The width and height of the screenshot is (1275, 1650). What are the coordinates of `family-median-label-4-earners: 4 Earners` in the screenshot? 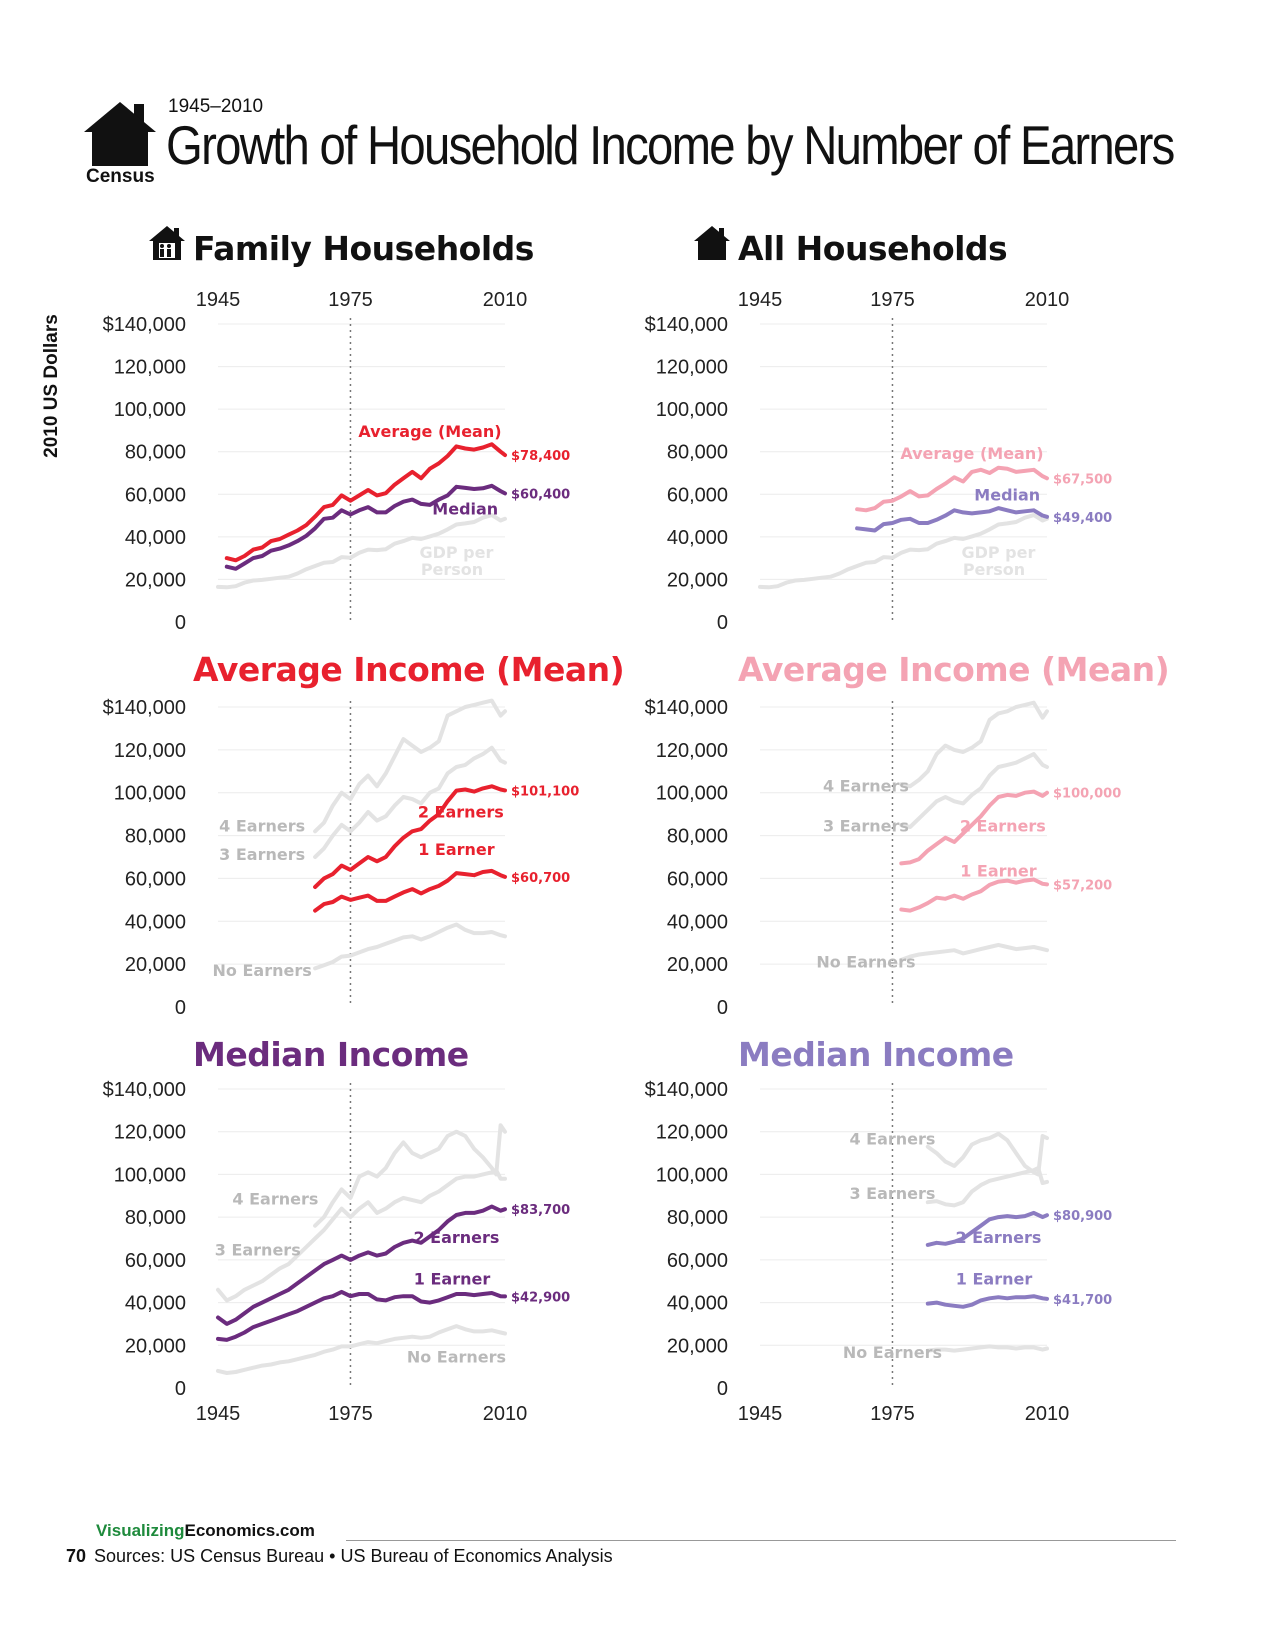 It's located at (275, 1198).